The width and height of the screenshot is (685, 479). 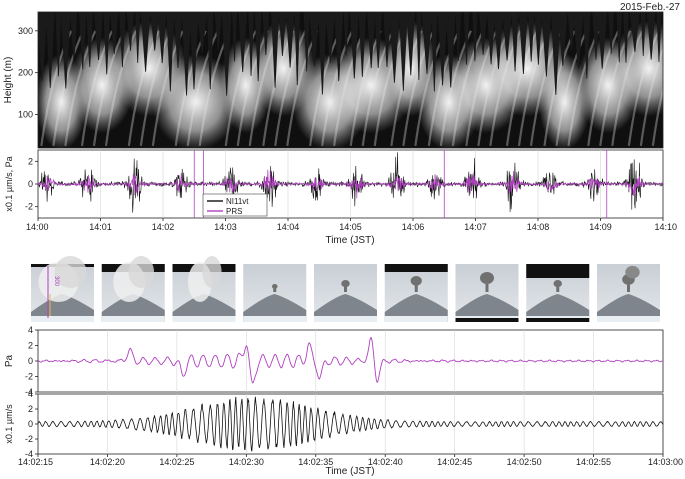 What do you see at coordinates (25, 73) in the screenshot?
I see `heatmap-y-tick-label: 200` at bounding box center [25, 73].